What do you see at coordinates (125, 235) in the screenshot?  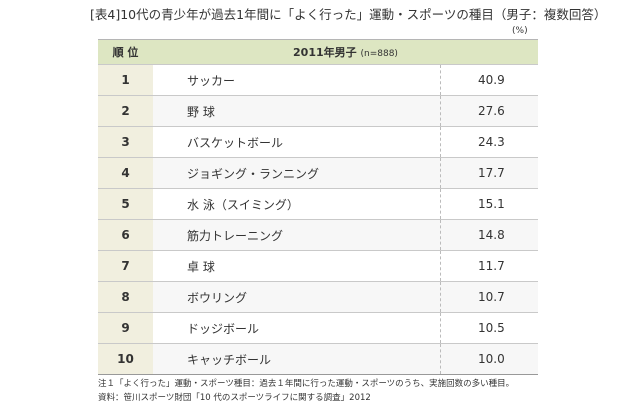 I see `rank-cell: 6` at bounding box center [125, 235].